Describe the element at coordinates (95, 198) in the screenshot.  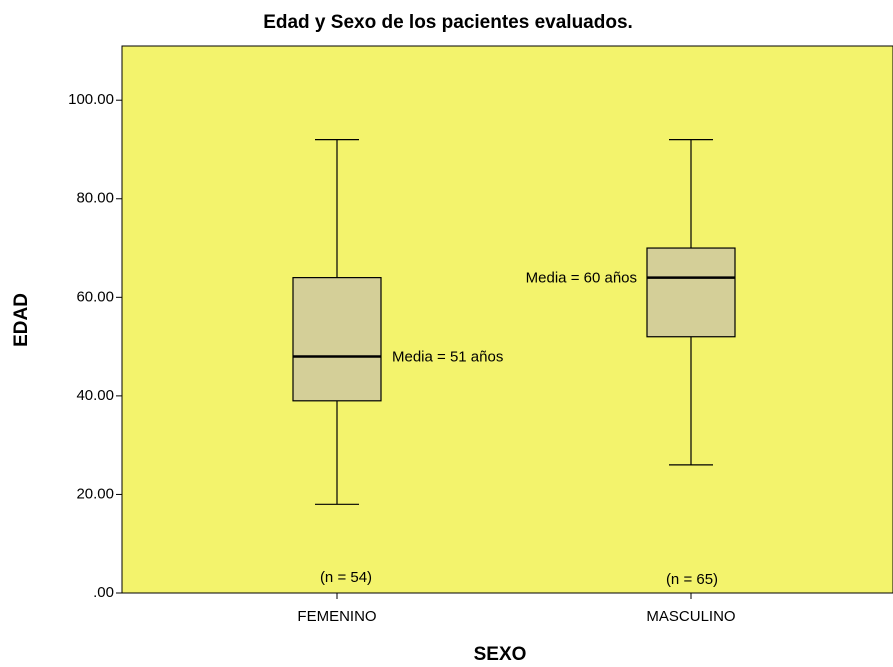
I see `y-tick-label: 80.00` at that location.